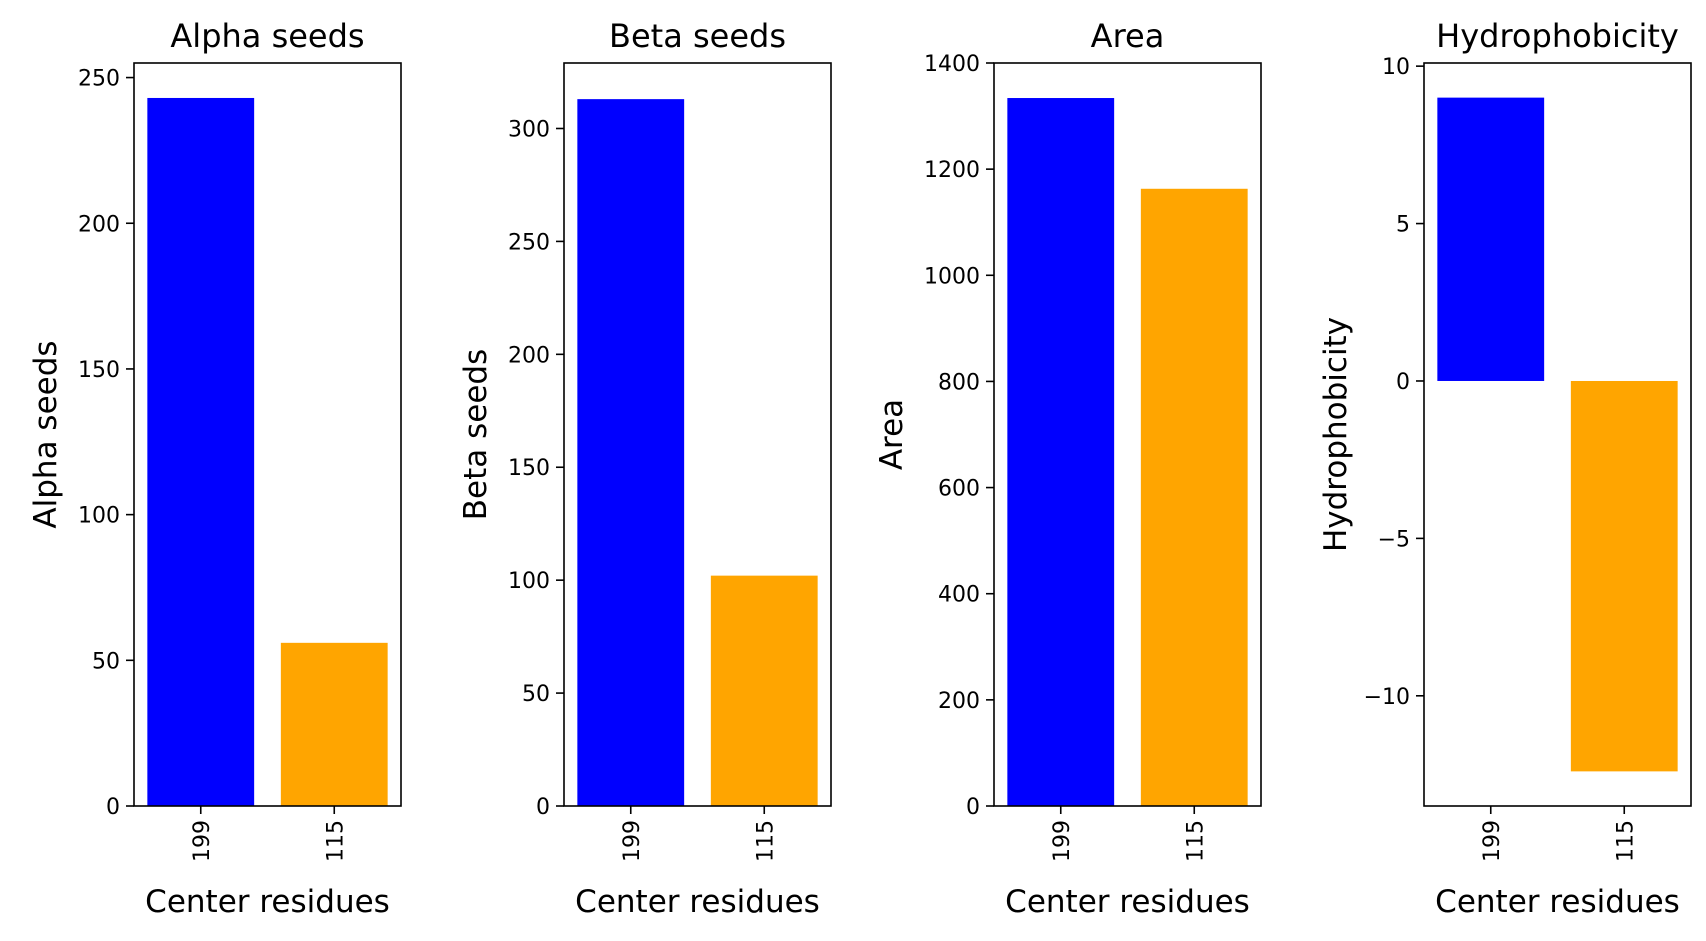 Image resolution: width=1706 pixels, height=941 pixels. Describe the element at coordinates (1557, 36) in the screenshot. I see `chart-title: Hydrophobicity` at that location.